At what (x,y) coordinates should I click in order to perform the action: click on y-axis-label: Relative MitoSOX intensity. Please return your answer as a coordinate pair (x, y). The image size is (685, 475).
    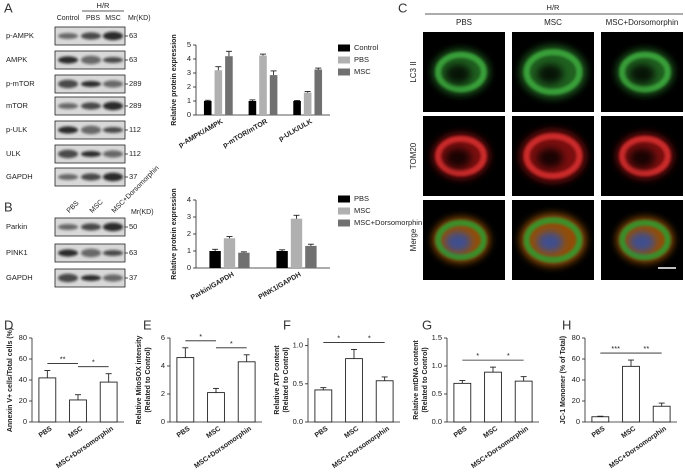
    Looking at the image, I should click on (139, 380).